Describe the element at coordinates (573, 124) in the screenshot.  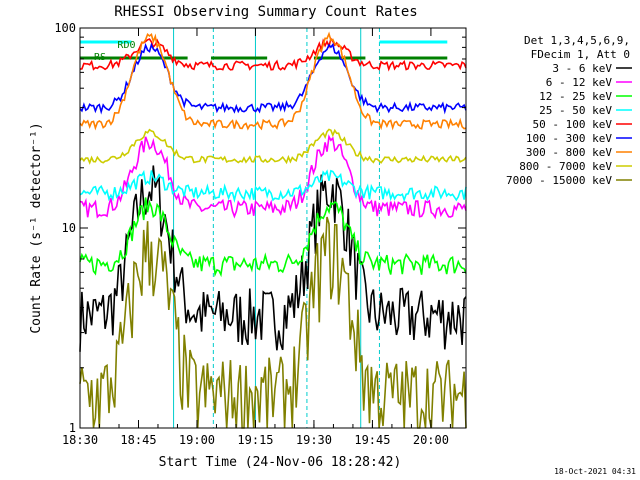
I see `legend-label-4: 50 - 100 keV` at that location.